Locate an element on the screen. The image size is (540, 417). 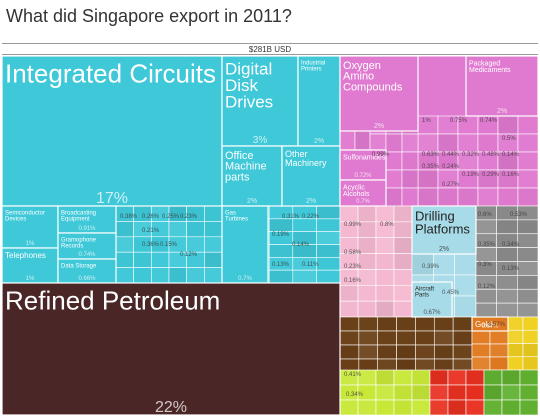
cell-share: 0.25% is located at coordinates (171, 217).